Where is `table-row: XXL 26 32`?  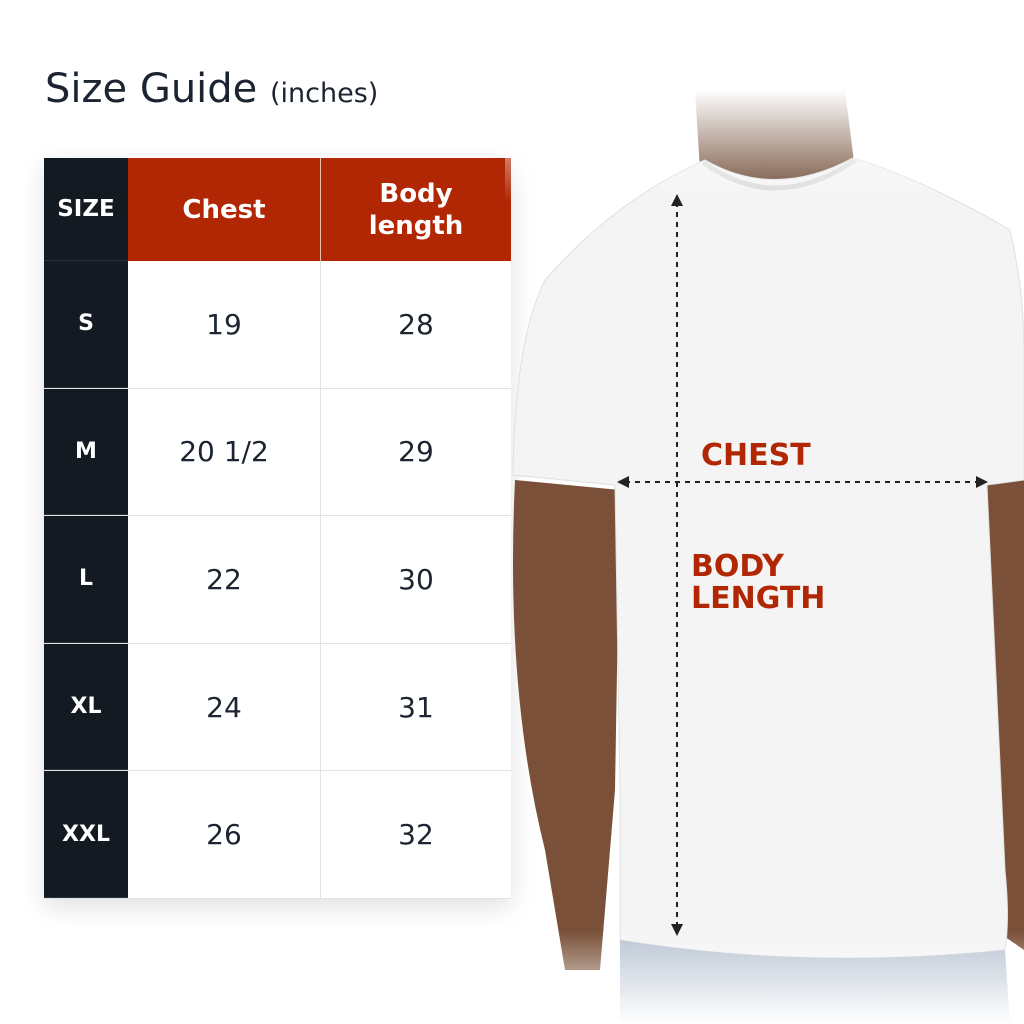 table-row: XXL 26 32 is located at coordinates (277, 835).